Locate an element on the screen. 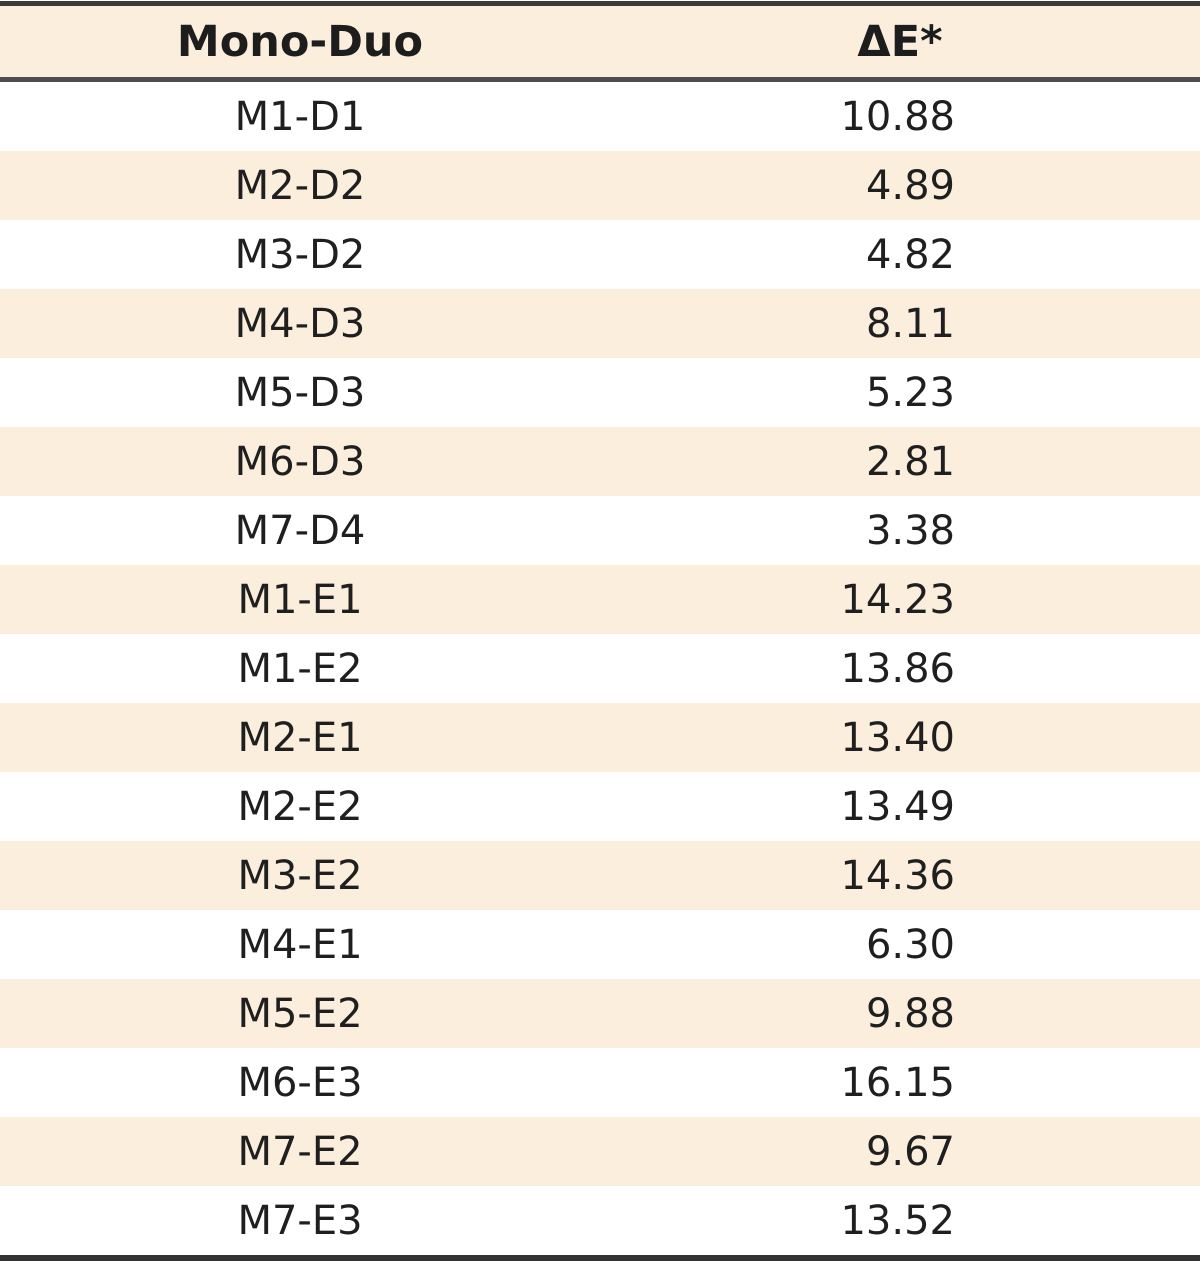 This screenshot has height=1270, width=1200. delta-e-cell: 13.49 is located at coordinates (897, 806).